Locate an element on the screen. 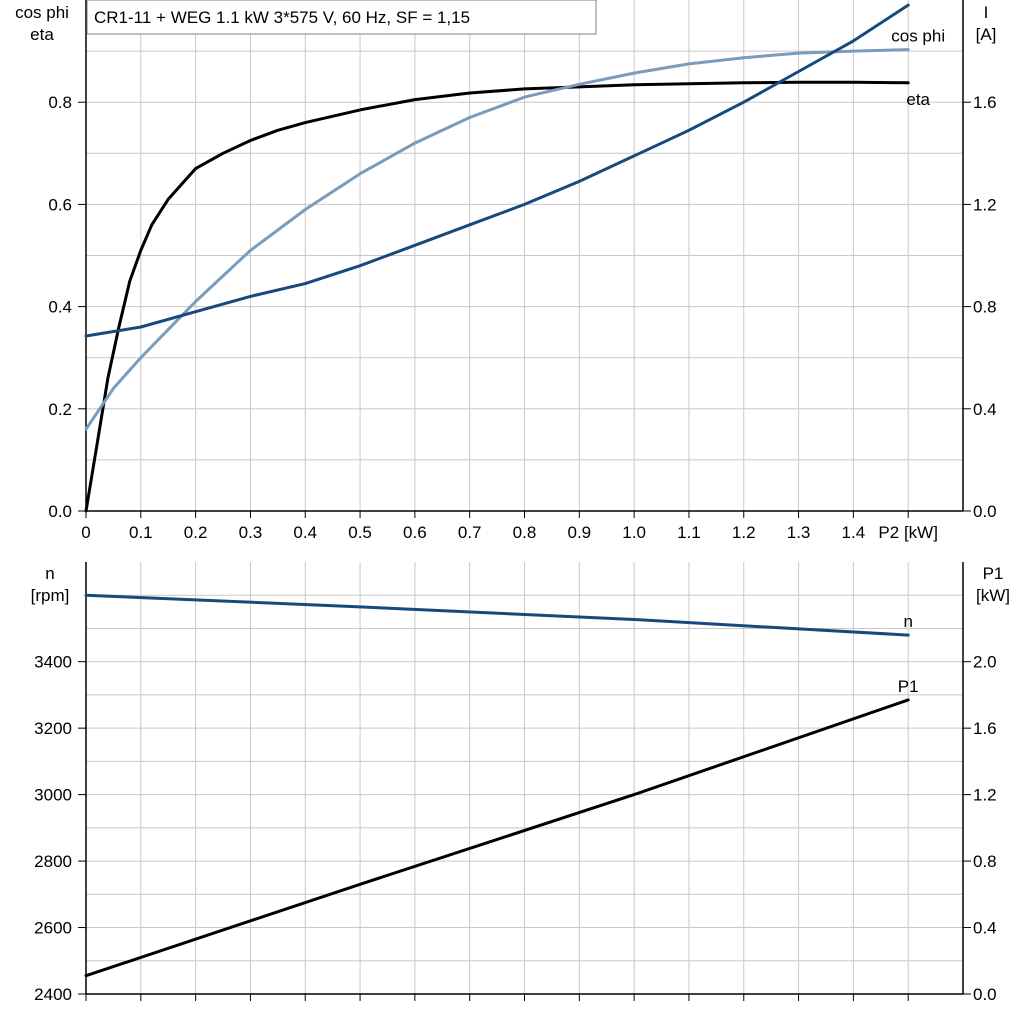 Image resolution: width=1024 pixels, height=1024 pixels. x-tick-label: 1.4 is located at coordinates (854, 532).